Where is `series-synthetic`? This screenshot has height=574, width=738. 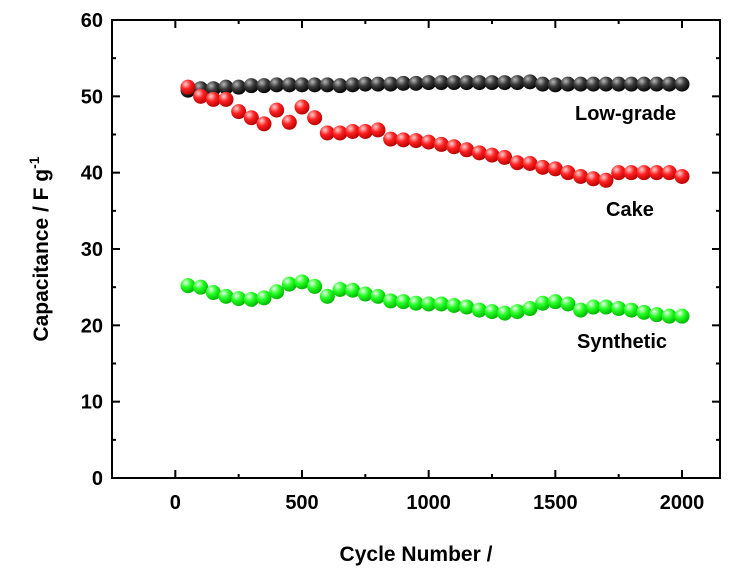 series-synthetic is located at coordinates (435, 299).